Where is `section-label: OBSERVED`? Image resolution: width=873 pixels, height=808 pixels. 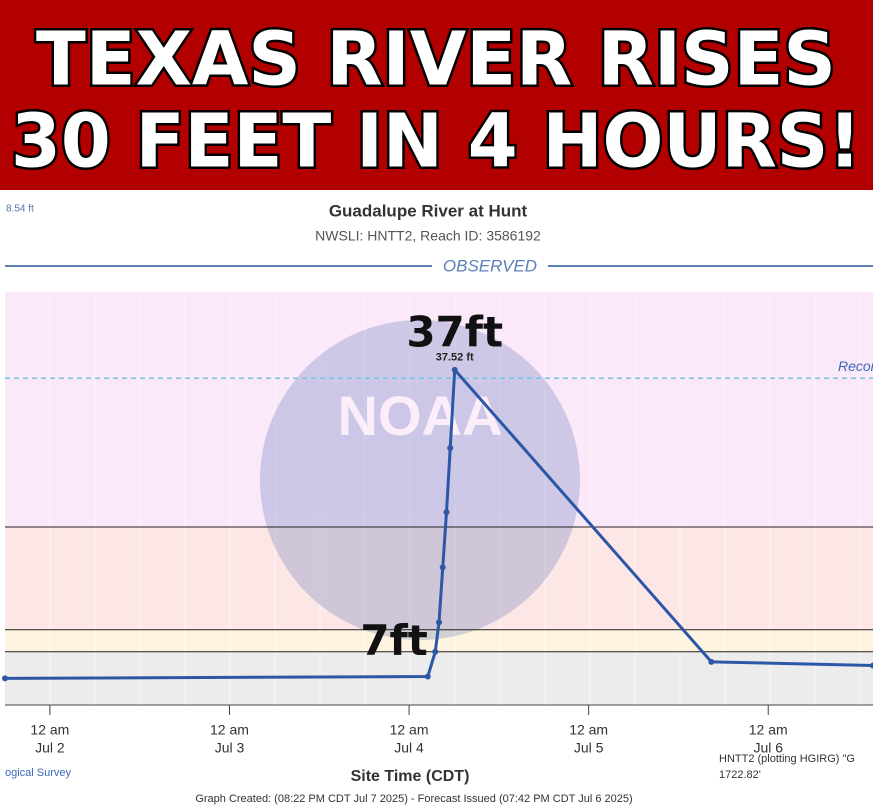 section-label: OBSERVED is located at coordinates (490, 265).